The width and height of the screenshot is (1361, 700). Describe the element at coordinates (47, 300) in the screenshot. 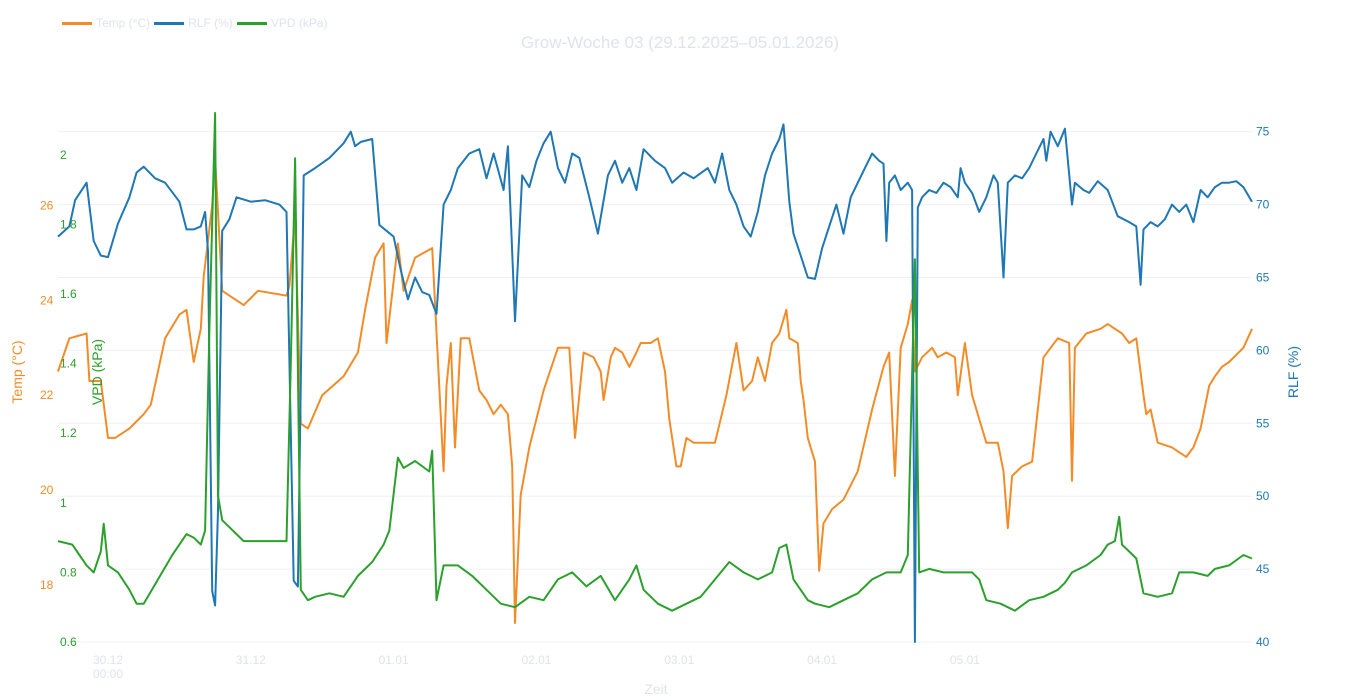

I see `temp-tick-label: 24` at that location.